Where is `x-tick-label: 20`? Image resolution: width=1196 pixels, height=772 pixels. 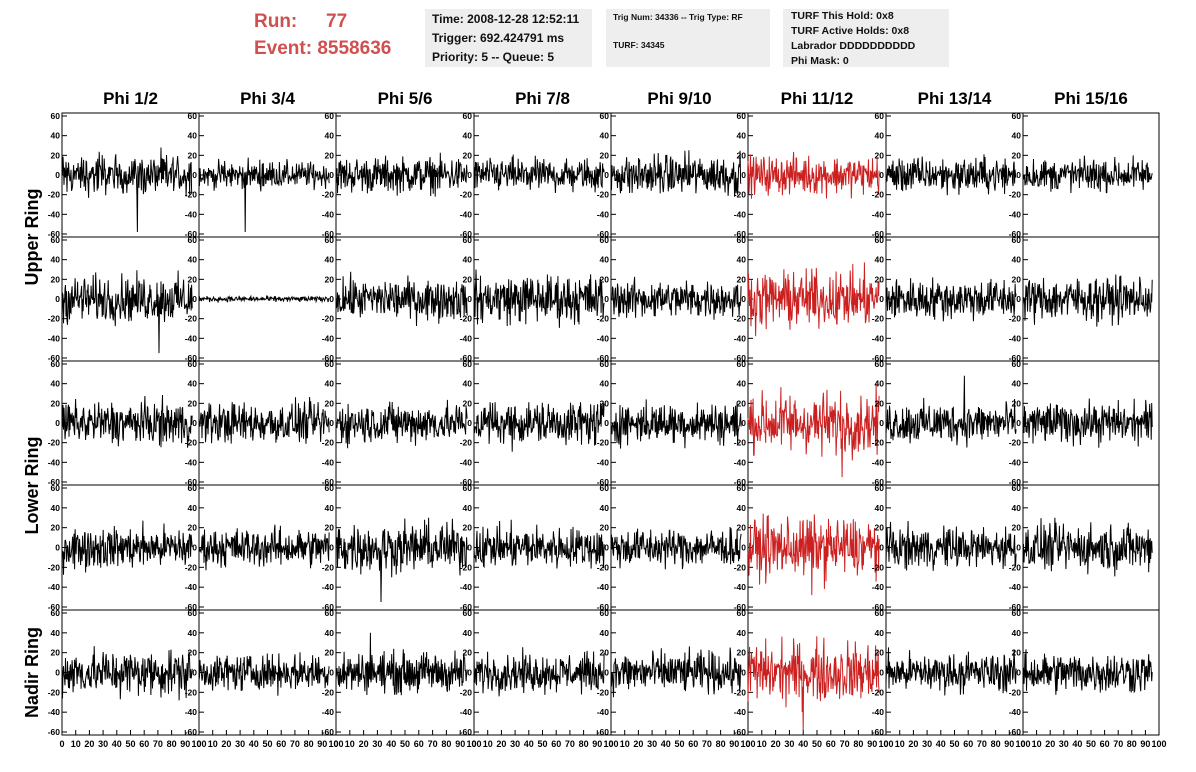
x-tick-label: 20 is located at coordinates (1050, 744).